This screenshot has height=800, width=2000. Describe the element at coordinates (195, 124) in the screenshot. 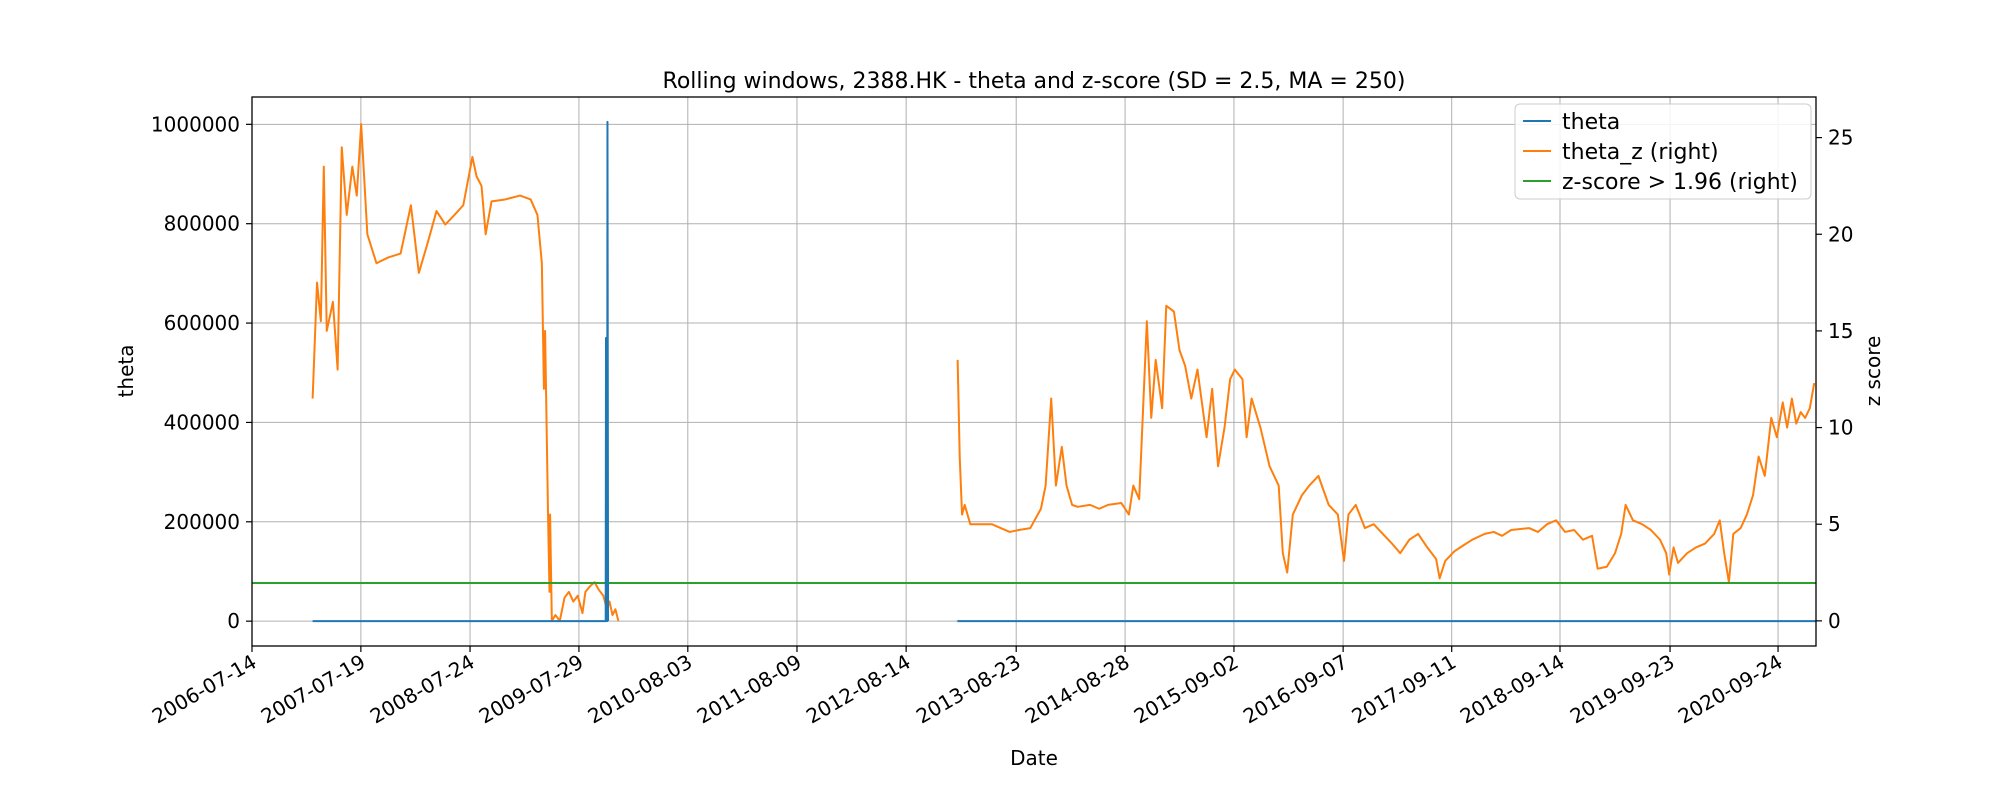

I see `y-tick-label: 1000000` at that location.